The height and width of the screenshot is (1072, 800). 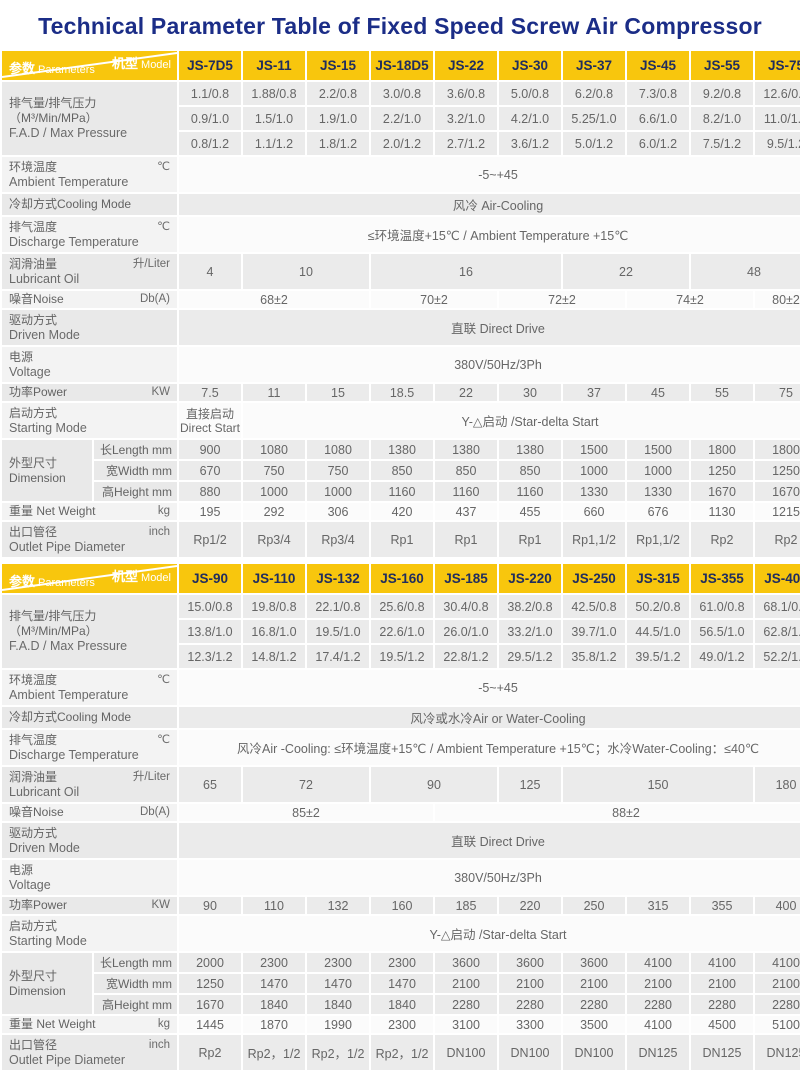 What do you see at coordinates (210, 656) in the screenshot?
I see `value-cell: 12.3/1.2` at bounding box center [210, 656].